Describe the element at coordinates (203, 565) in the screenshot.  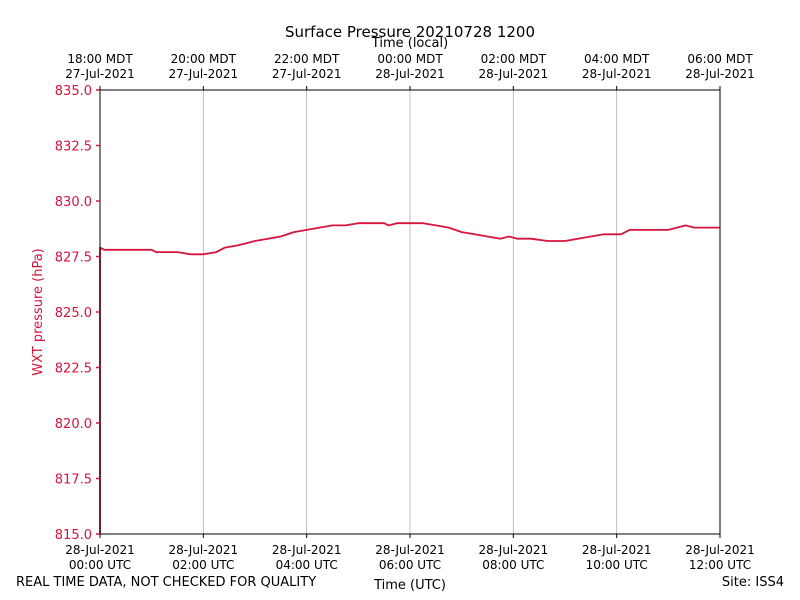
I see `x-tick-label: 02:00 UTC` at that location.